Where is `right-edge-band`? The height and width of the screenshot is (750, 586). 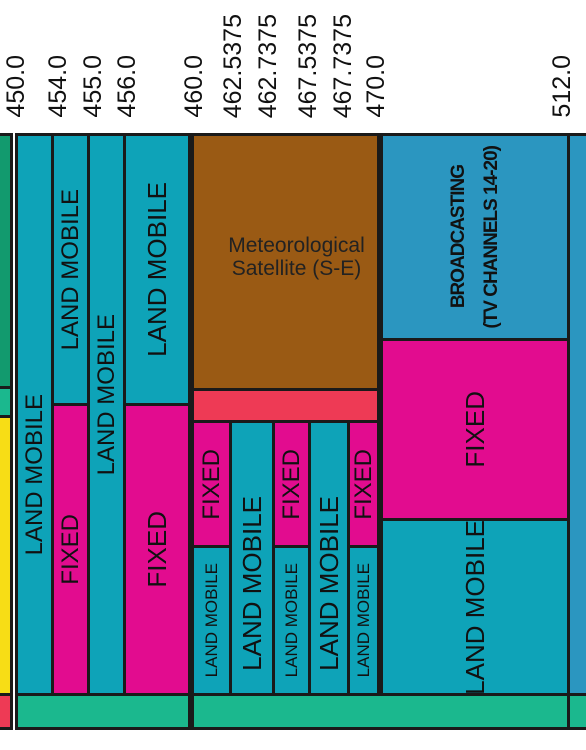
right-edge-band is located at coordinates (576, 414).